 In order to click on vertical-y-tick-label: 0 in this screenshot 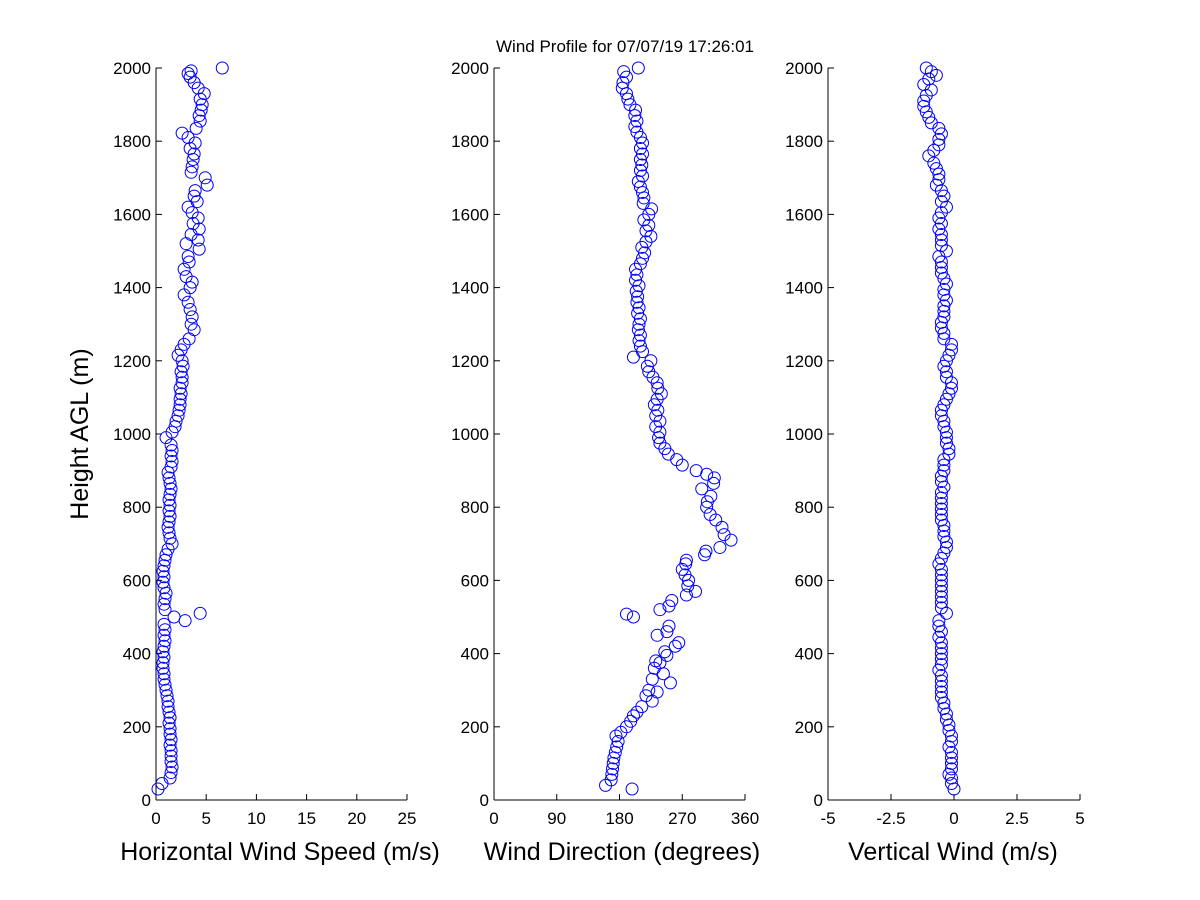, I will do `click(818, 800)`.